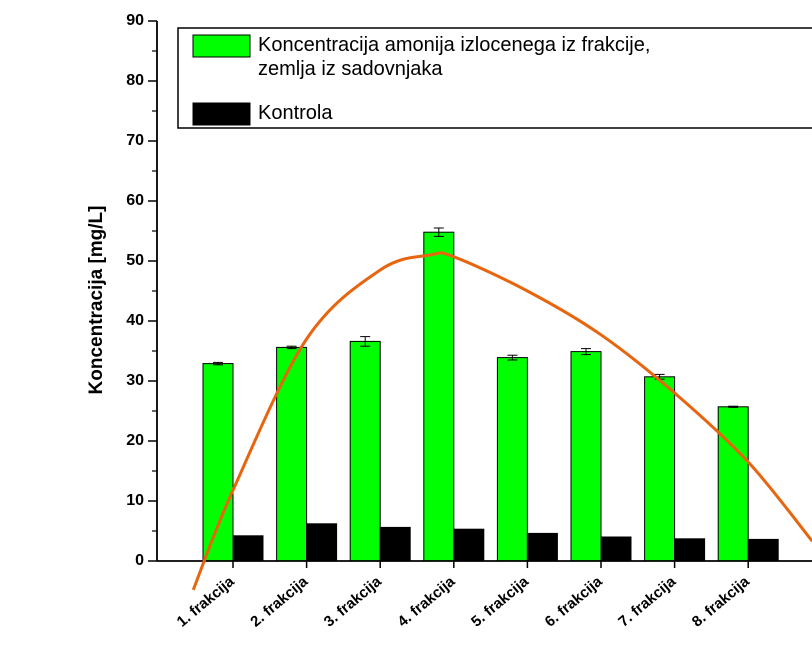  Describe the element at coordinates (426, 602) in the screenshot. I see `x-tick-label: 4. frakcija` at that location.